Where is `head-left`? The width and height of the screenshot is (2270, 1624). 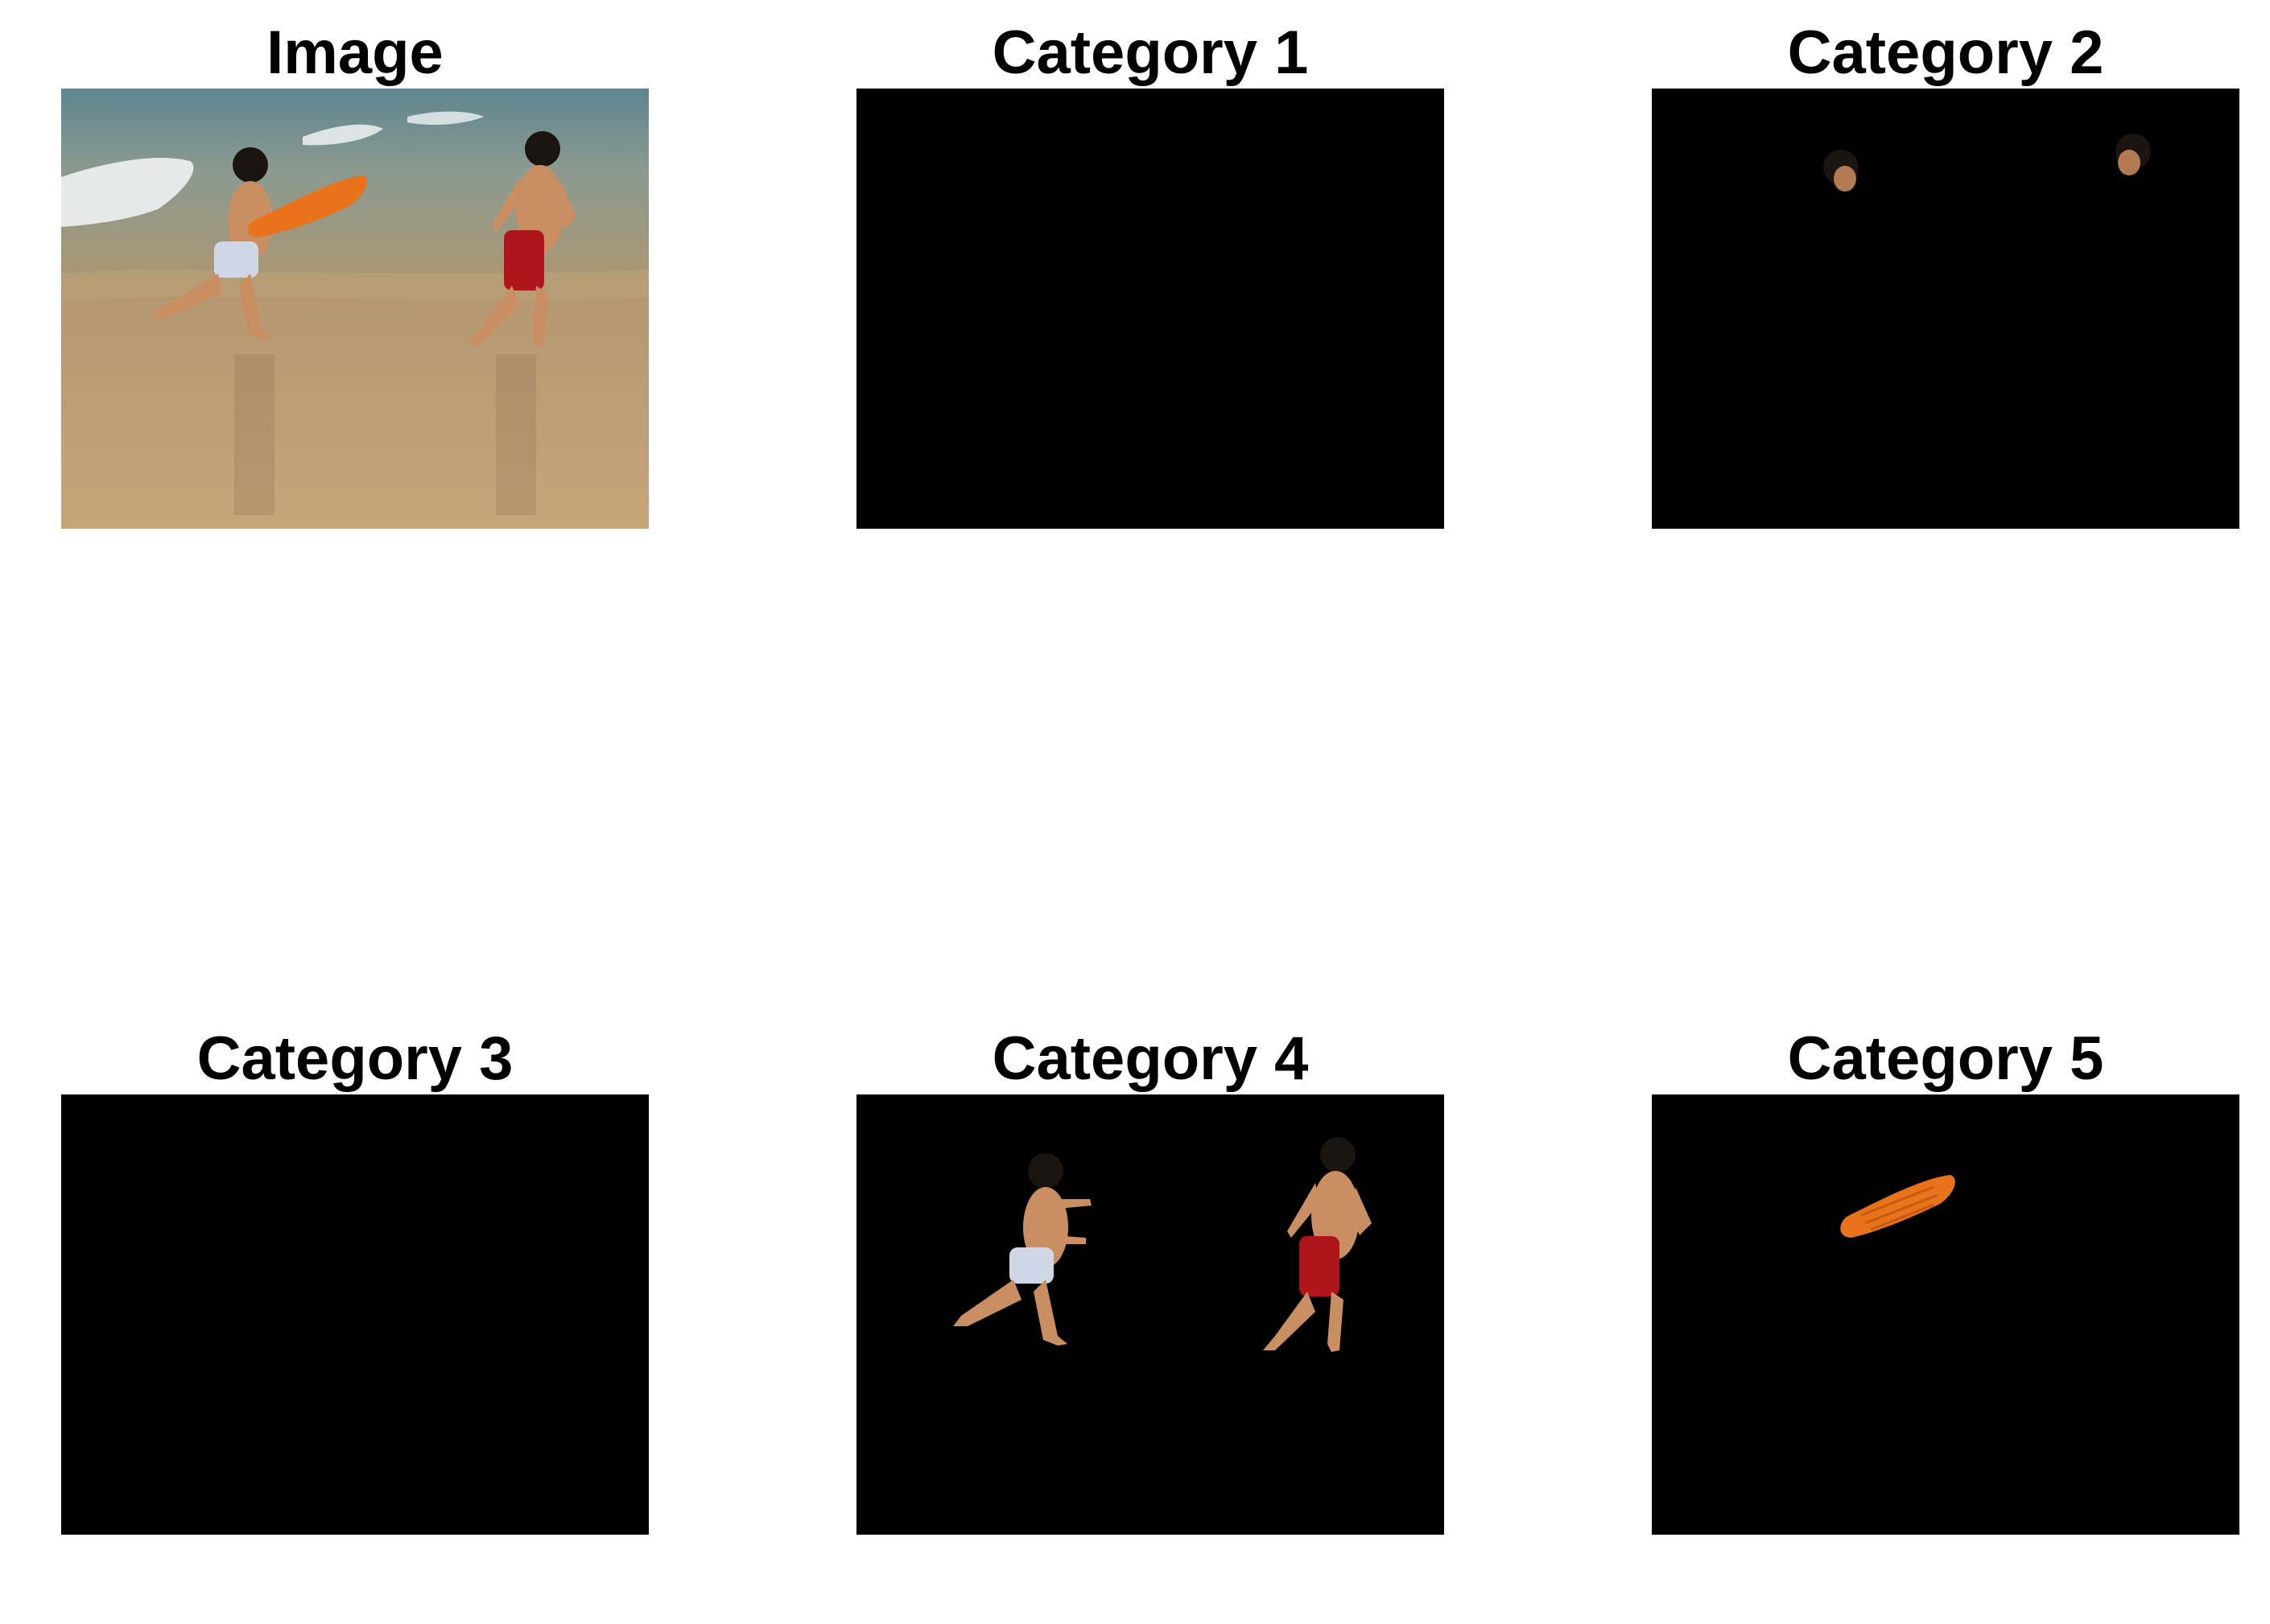 head-left is located at coordinates (1841, 171).